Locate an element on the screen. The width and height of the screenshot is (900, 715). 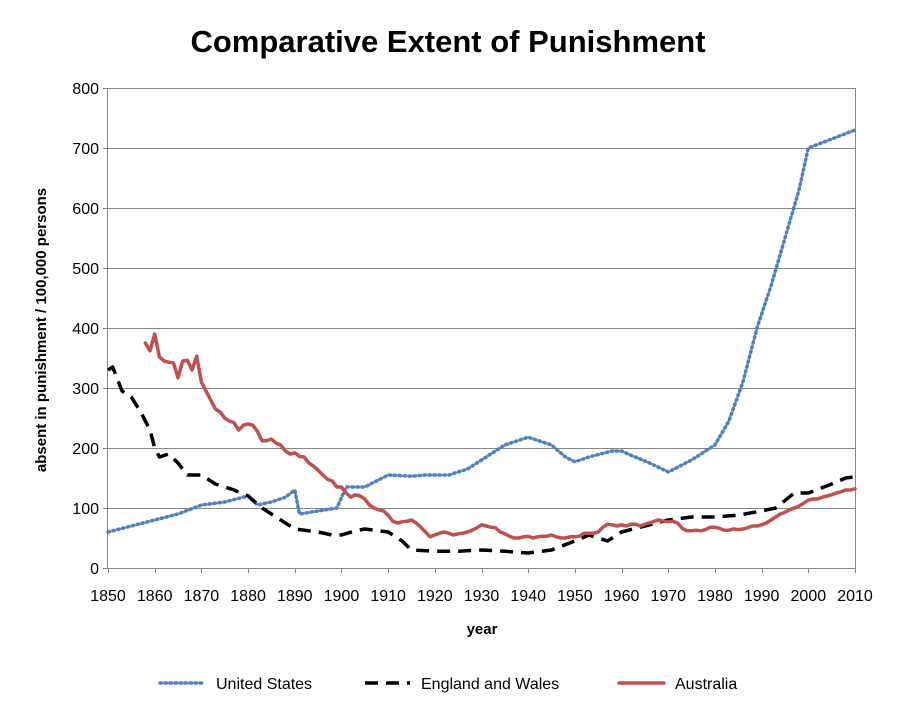
y-axis: 0 100 200 300 400 500 600 700 800 is located at coordinates (90, 329).